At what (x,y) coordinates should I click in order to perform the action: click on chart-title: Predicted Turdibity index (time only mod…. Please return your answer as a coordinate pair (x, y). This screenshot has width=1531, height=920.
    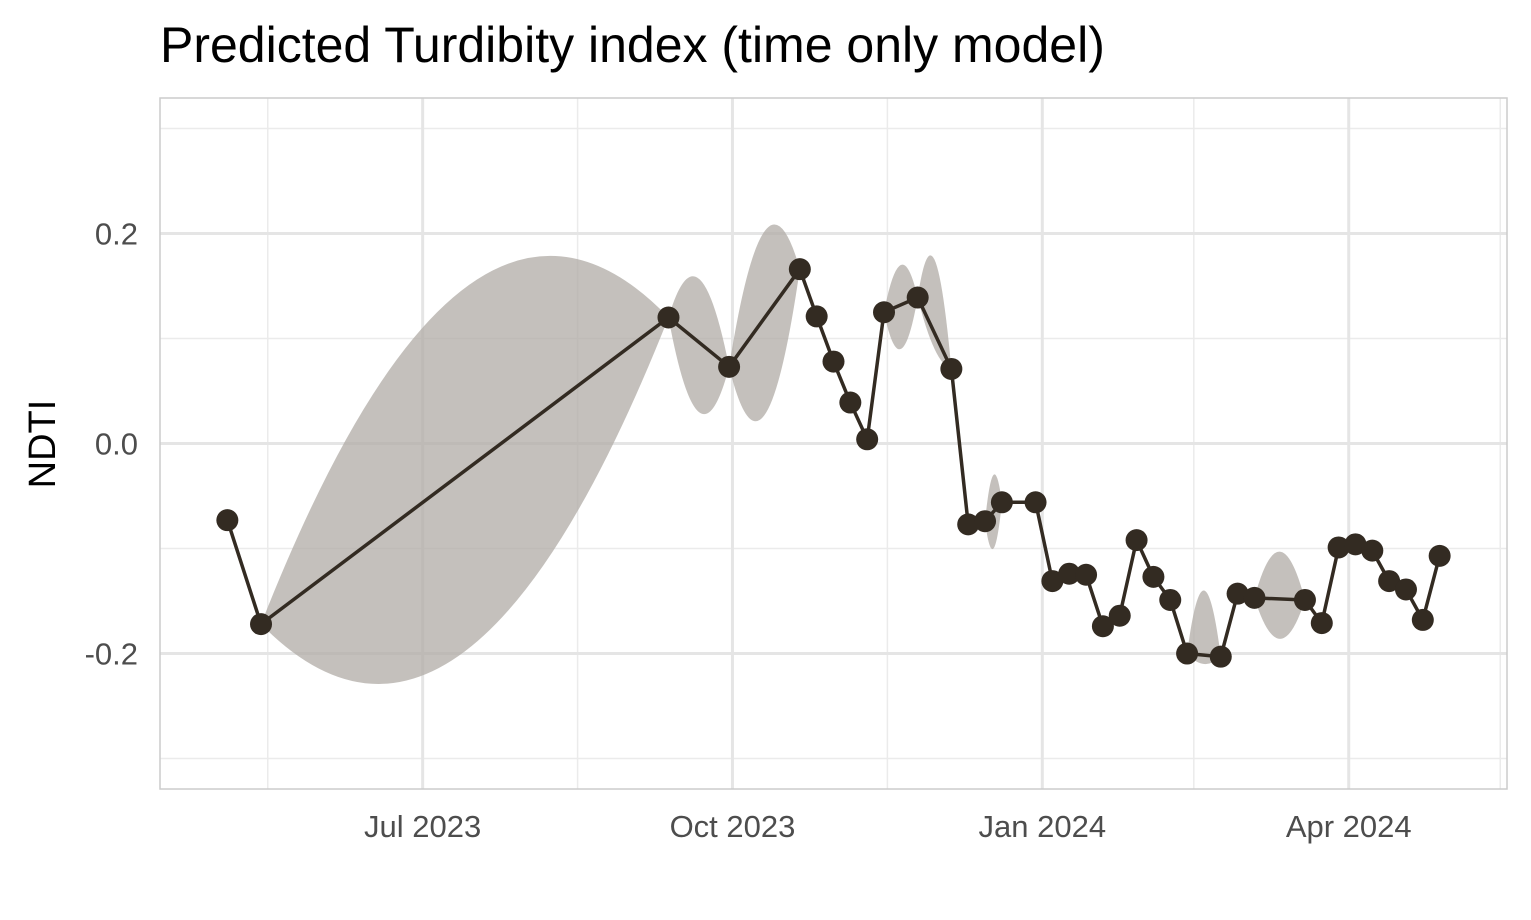
    Looking at the image, I should click on (632, 45).